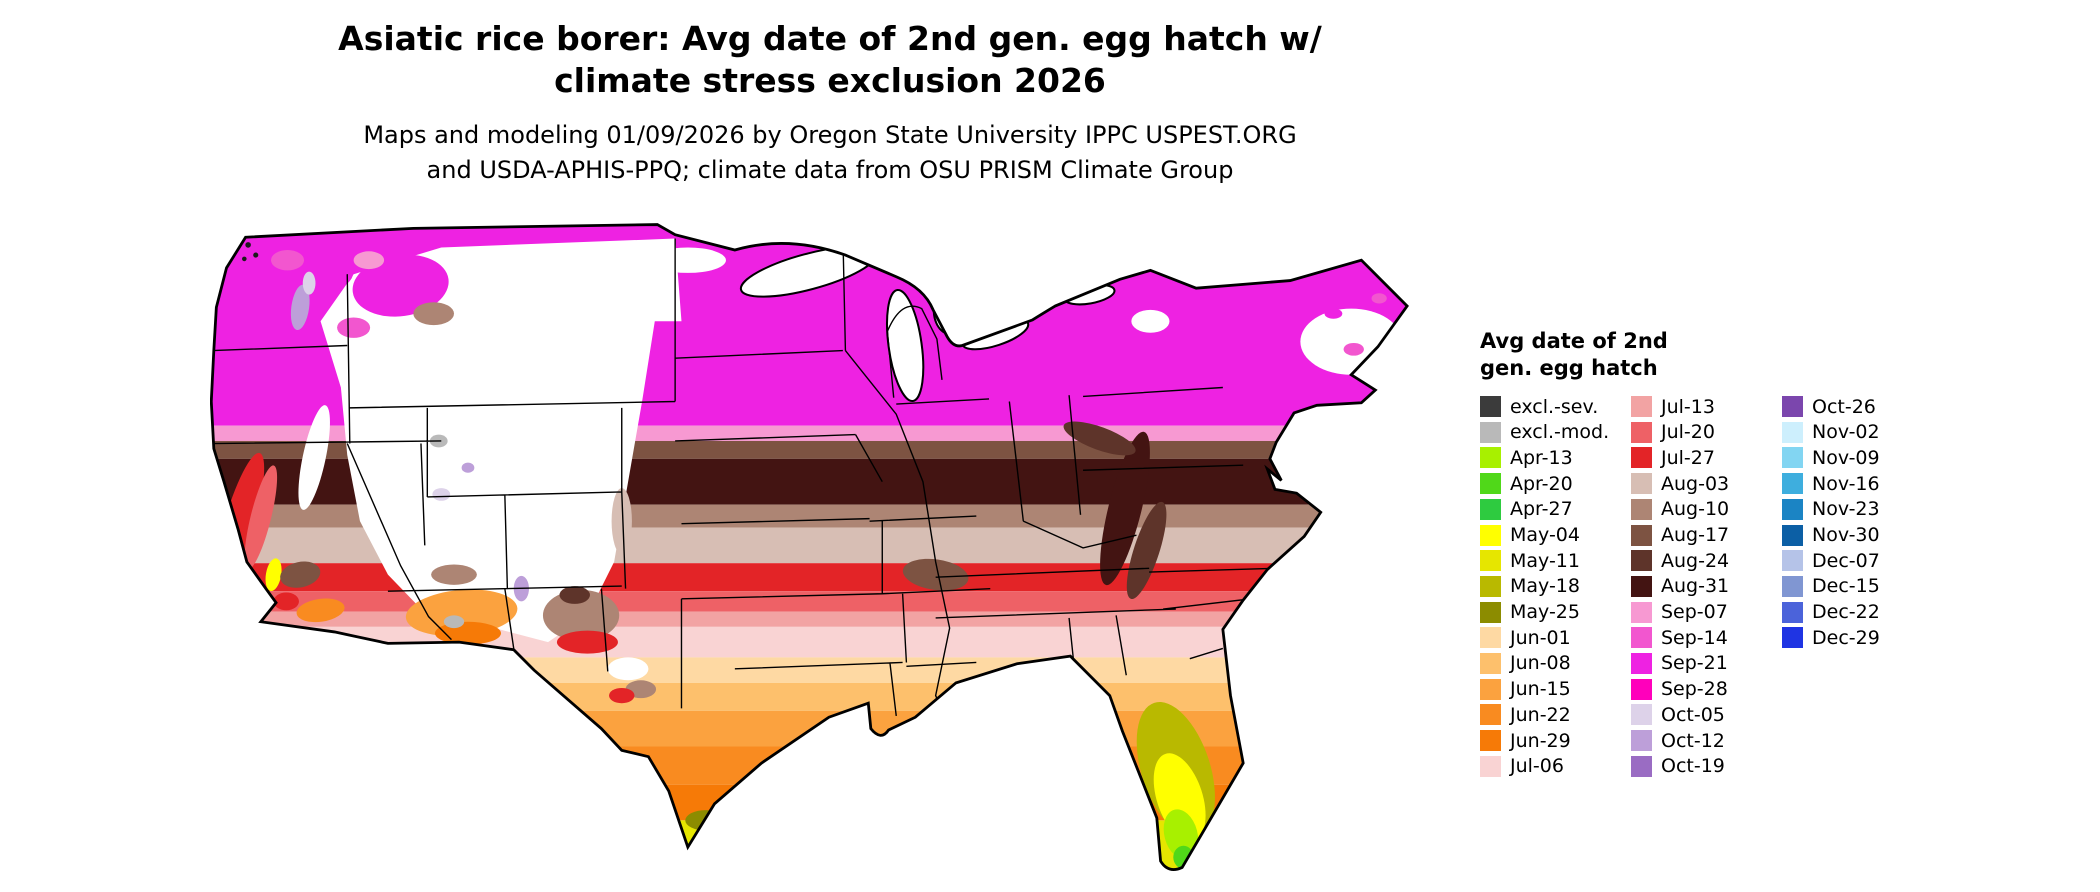  Describe the element at coordinates (1695, 535) in the screenshot. I see `legend-item-label: Aug-17` at that location.